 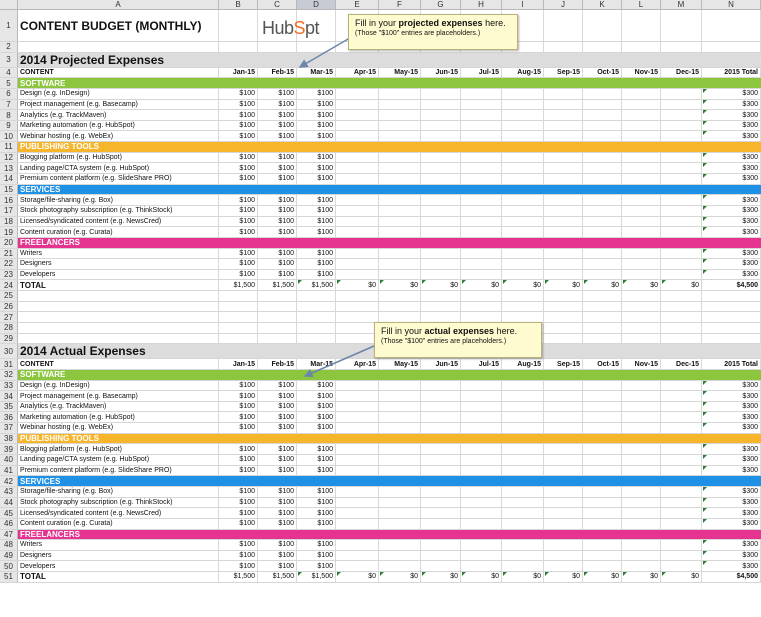 What do you see at coordinates (9, 104) in the screenshot?
I see `row-header-7: 7` at bounding box center [9, 104].